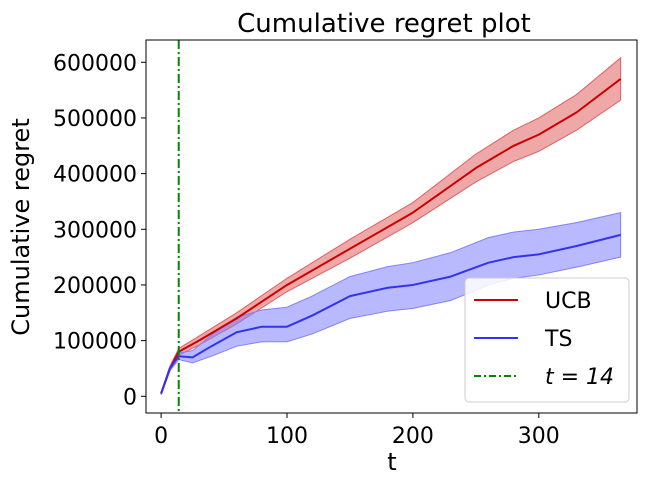  What do you see at coordinates (95, 63) in the screenshot?
I see `y-tick-label: 600000` at bounding box center [95, 63].